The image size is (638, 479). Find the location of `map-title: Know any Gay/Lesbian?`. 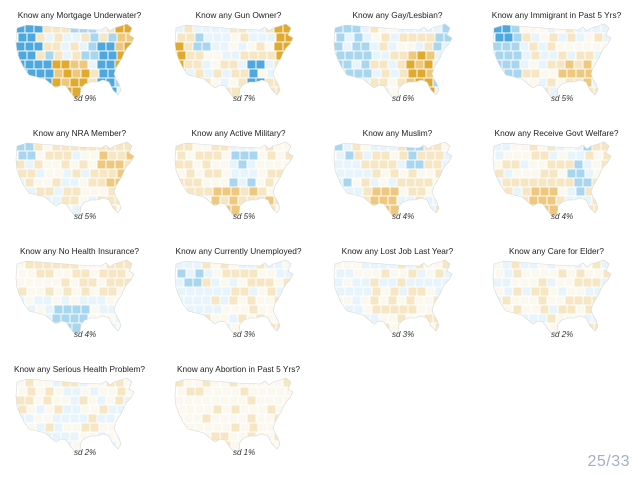

map-title: Know any Gay/Lesbian? is located at coordinates (397, 15).